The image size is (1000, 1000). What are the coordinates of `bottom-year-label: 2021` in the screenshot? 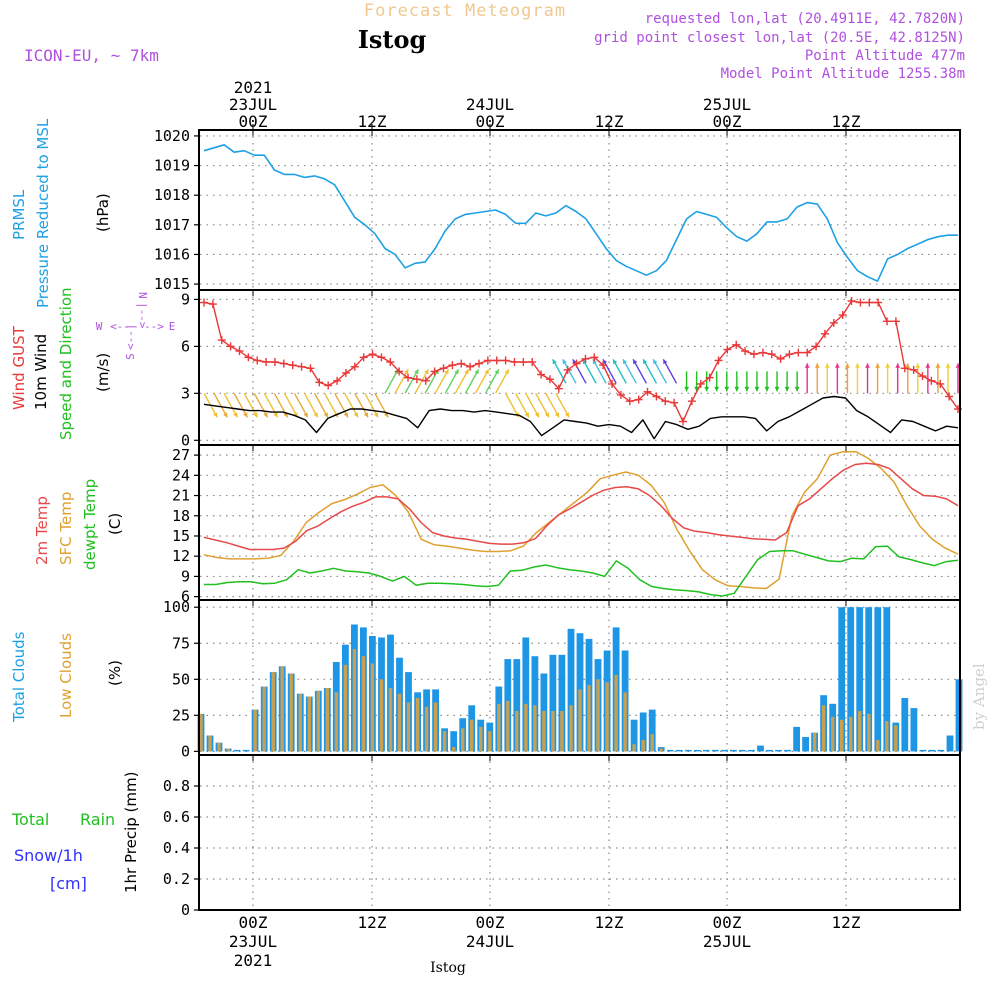 It's located at (253, 960).